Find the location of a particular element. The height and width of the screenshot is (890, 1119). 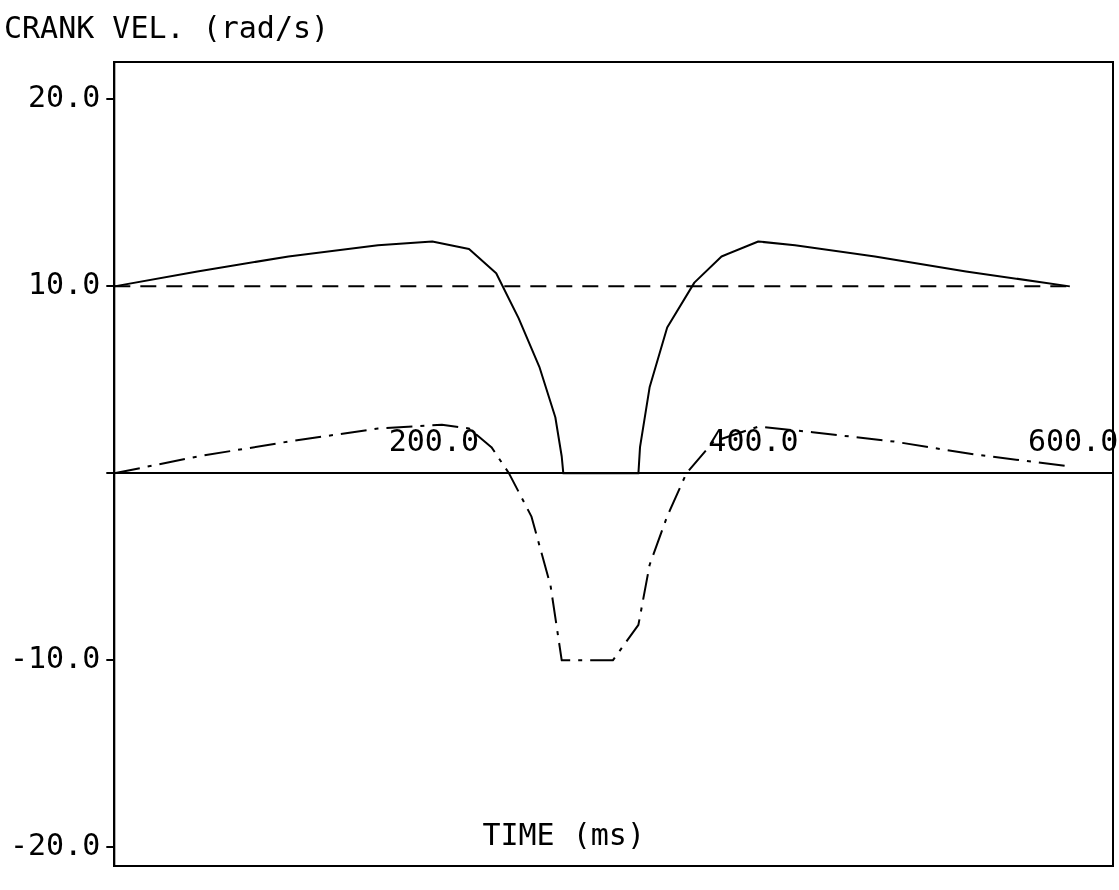

x-axis-title: TIME (ms) is located at coordinates (563, 834).